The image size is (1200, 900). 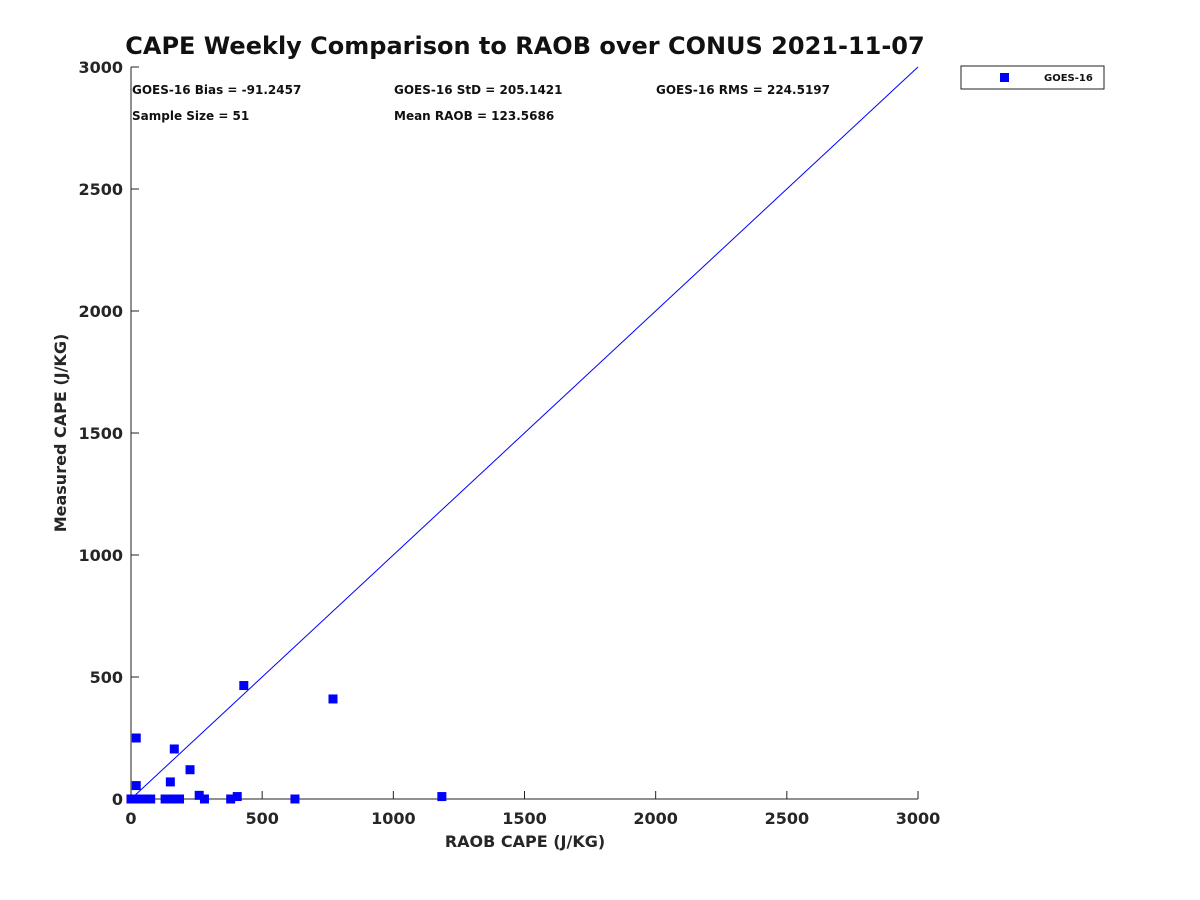 What do you see at coordinates (1068, 78) in the screenshot?
I see `legend-label: GOES-16` at bounding box center [1068, 78].